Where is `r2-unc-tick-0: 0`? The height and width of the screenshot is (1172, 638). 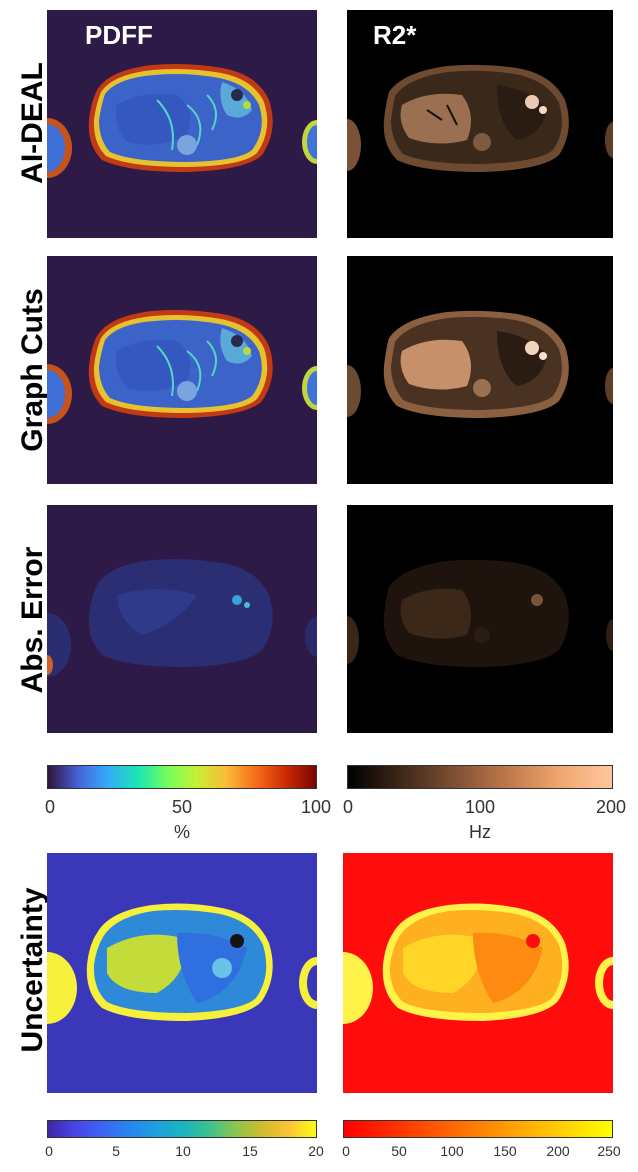 r2-unc-tick-0: 0 is located at coordinates (346, 1151).